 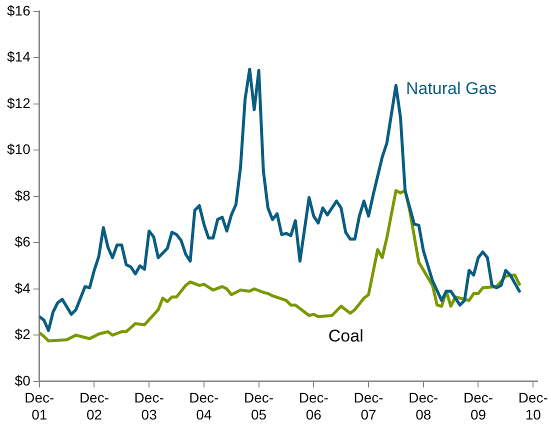 I want to click on x-tick-label: Dec-03, so click(x=149, y=406).